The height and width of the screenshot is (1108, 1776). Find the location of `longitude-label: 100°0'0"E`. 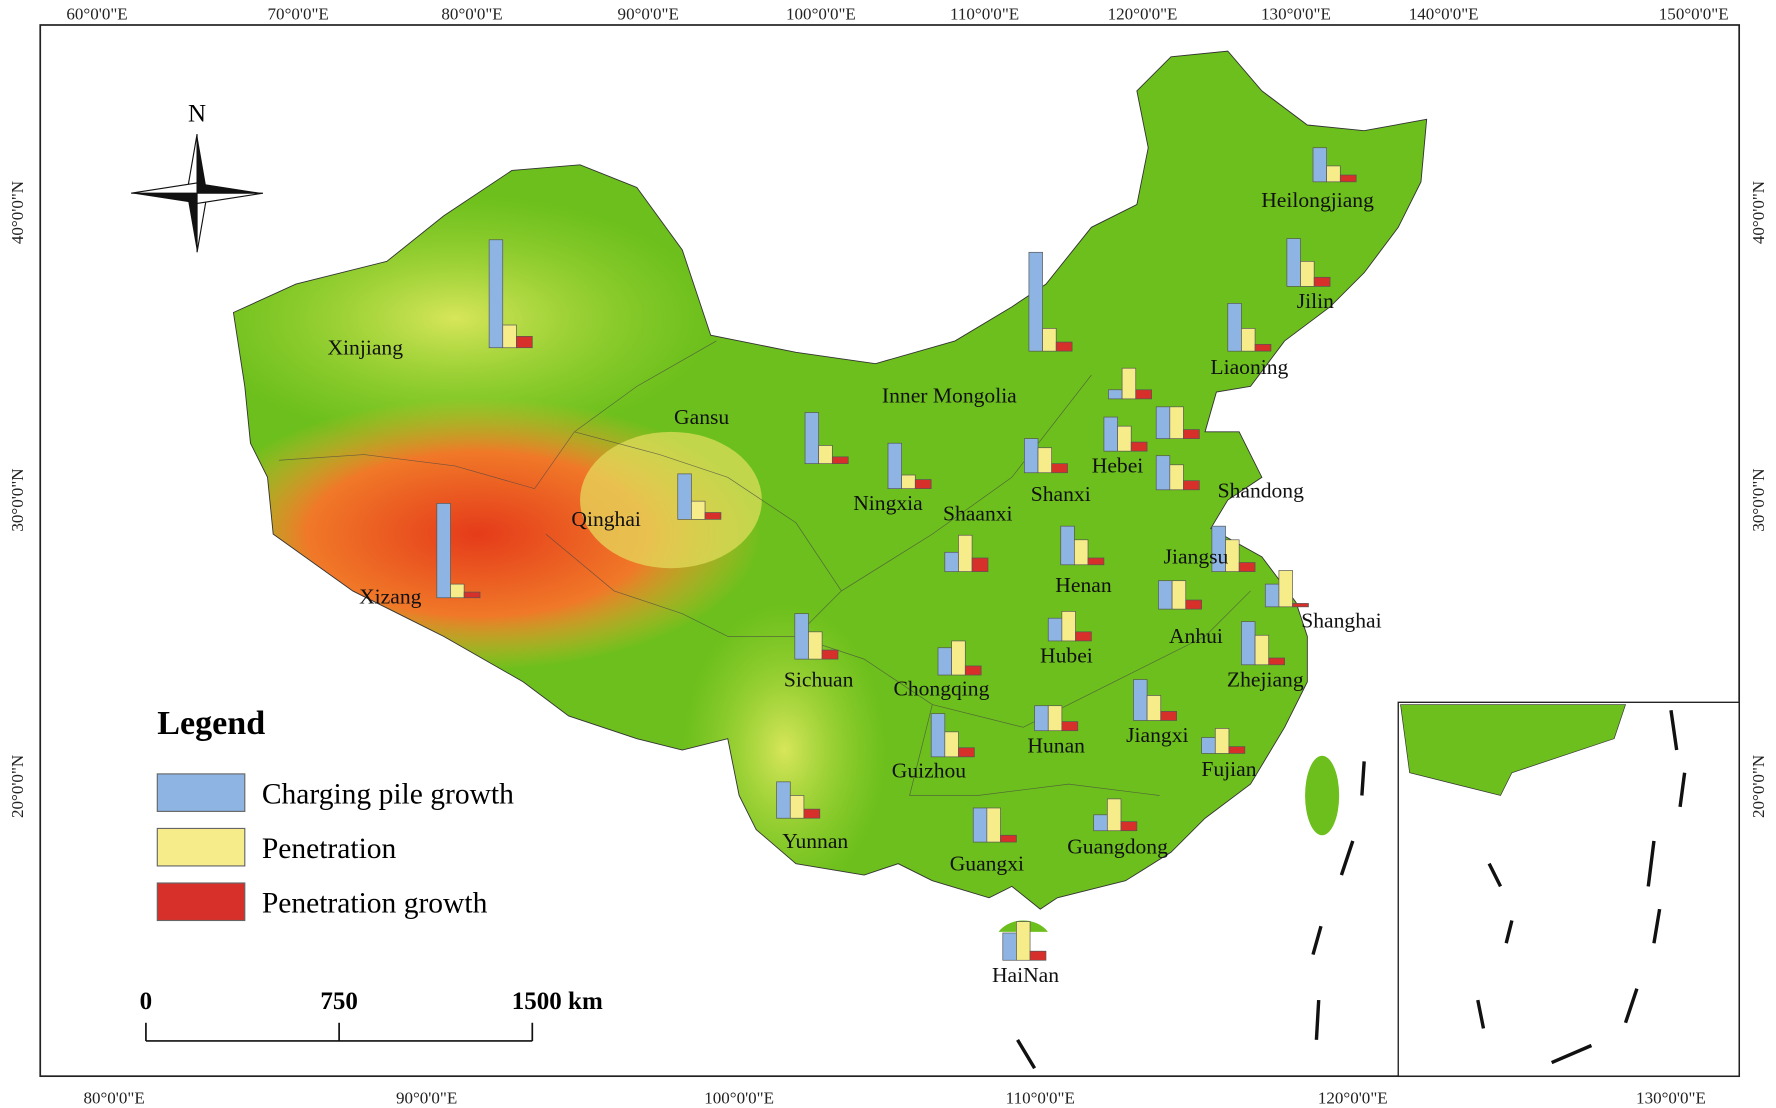

longitude-label: 100°0'0"E is located at coordinates (821, 13).